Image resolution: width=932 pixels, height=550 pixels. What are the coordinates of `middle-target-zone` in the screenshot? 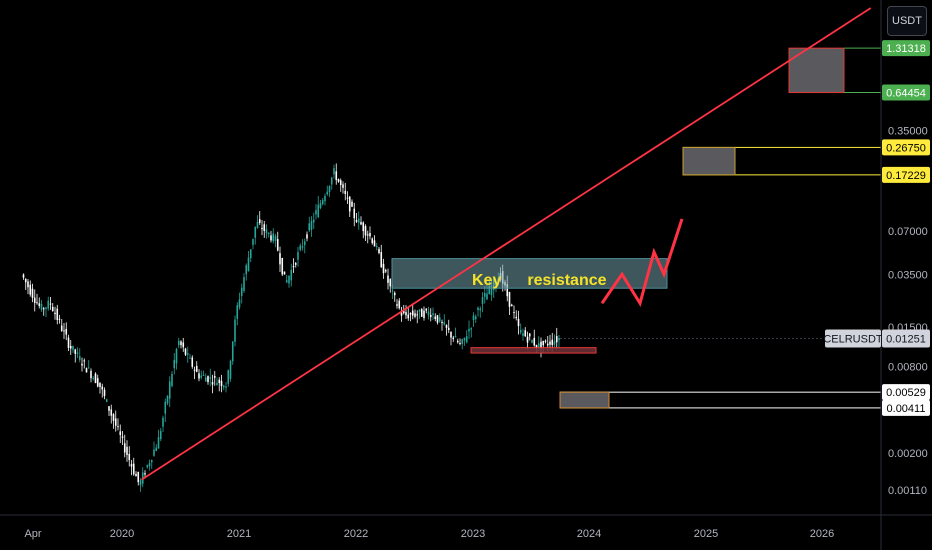 It's located at (709, 161).